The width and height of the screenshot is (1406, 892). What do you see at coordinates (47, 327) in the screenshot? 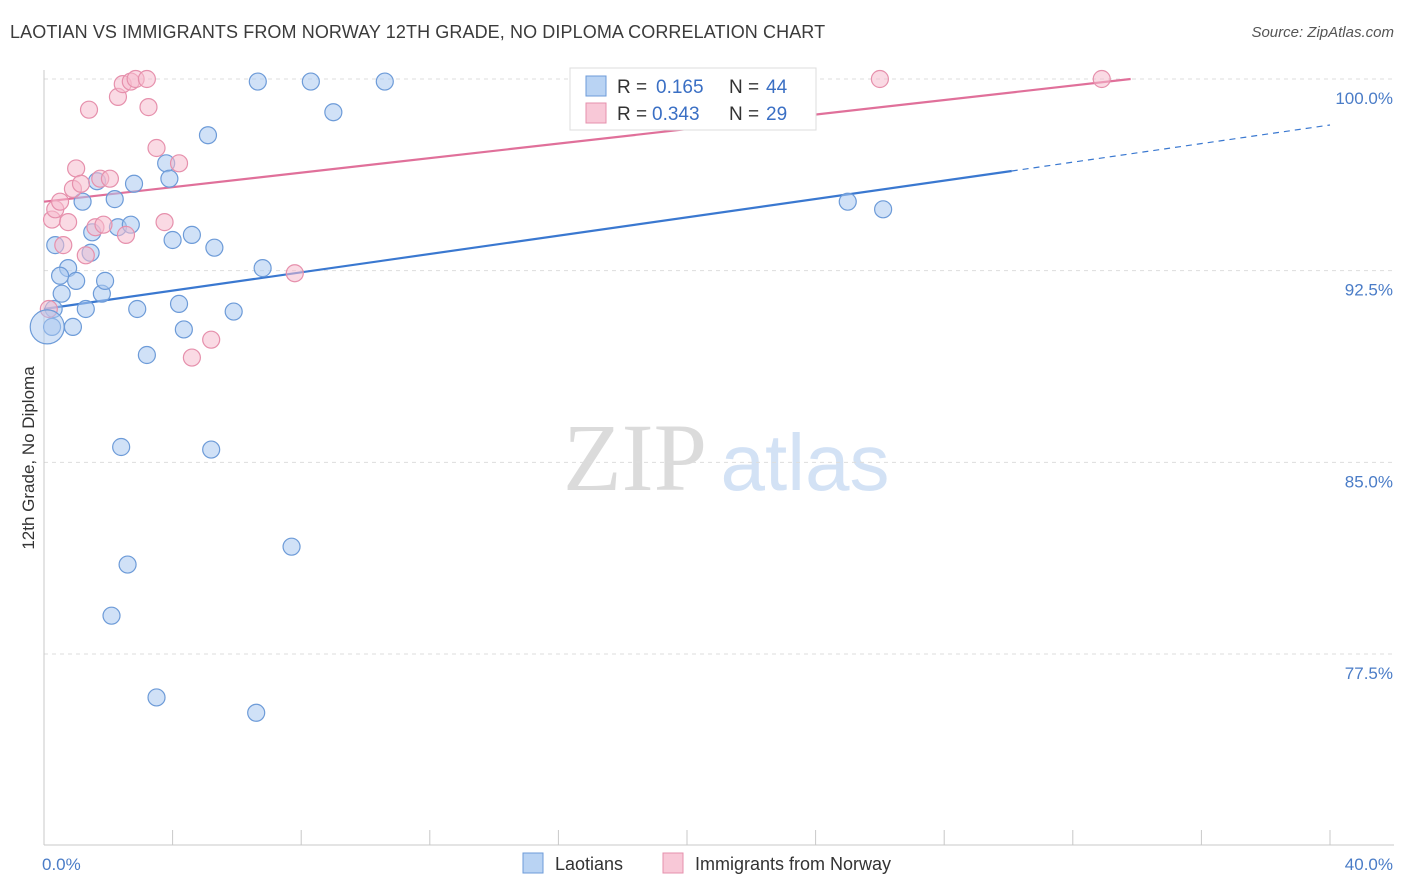
I see `point-laotians-large` at bounding box center [47, 327].